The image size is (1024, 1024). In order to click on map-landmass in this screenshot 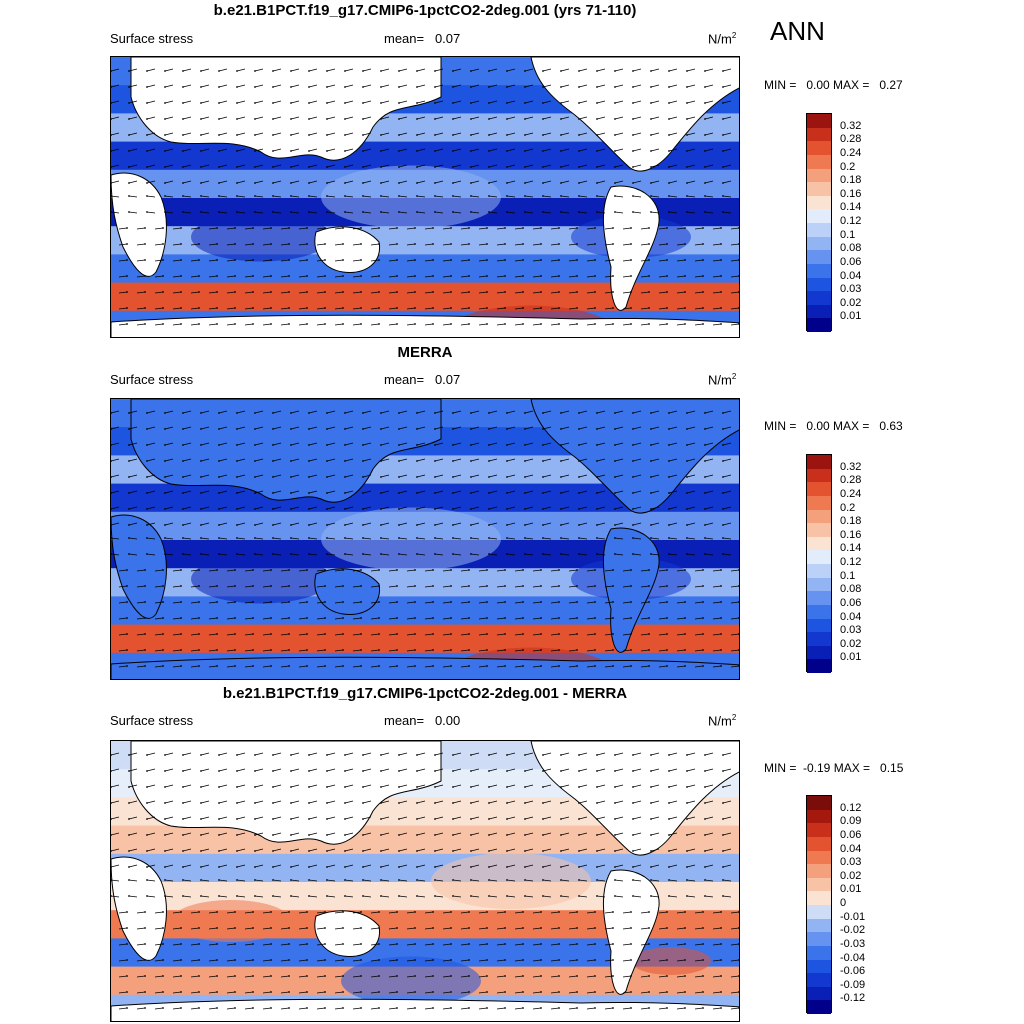, I will do `click(634, 114)`.